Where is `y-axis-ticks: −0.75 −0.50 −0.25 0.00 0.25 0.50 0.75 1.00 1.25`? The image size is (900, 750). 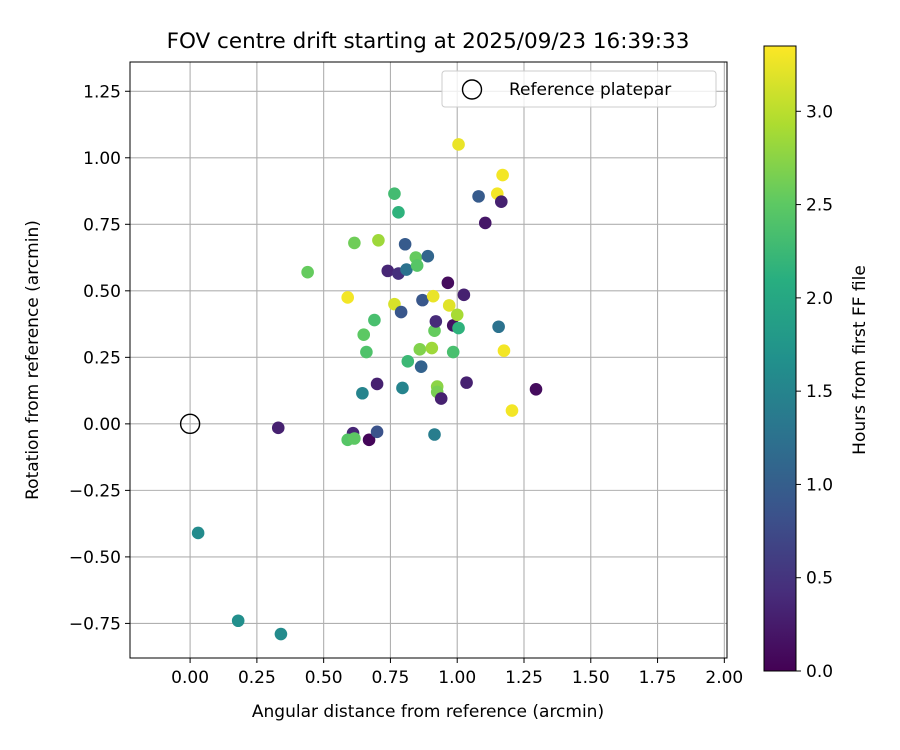
y-axis-ticks: −0.75 −0.50 −0.25 0.00 0.25 0.50 0.75 1.00 1.25 is located at coordinates (99, 358).